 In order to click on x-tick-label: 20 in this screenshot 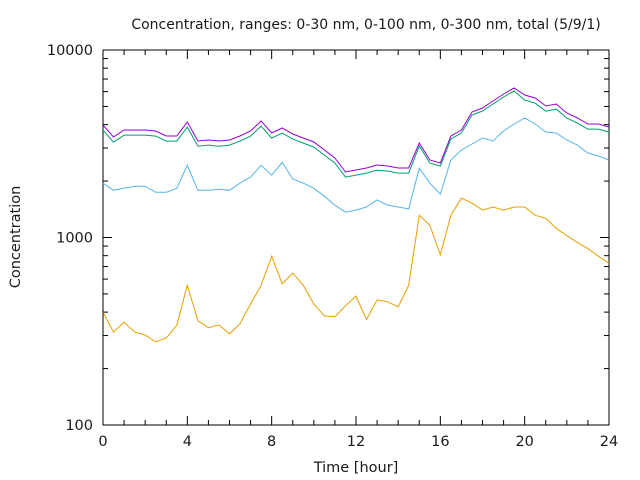, I will do `click(524, 442)`.